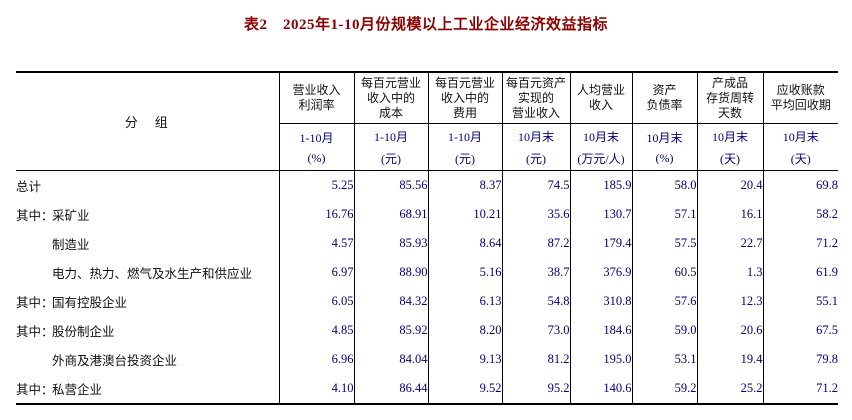  I want to click on column-header: 产成品 存货周转 天数, so click(730, 98).